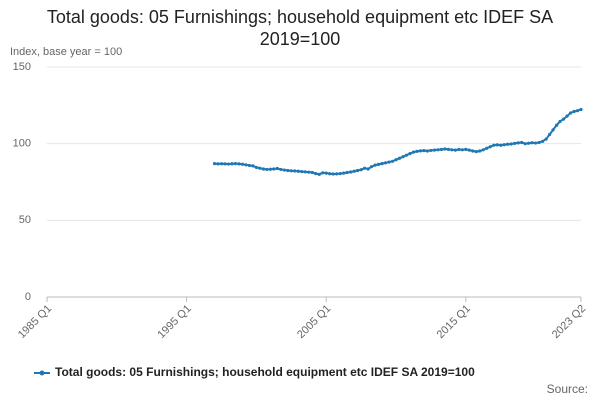 The height and width of the screenshot is (400, 600). I want to click on x-tick-label: 2015 Q1, so click(454, 322).